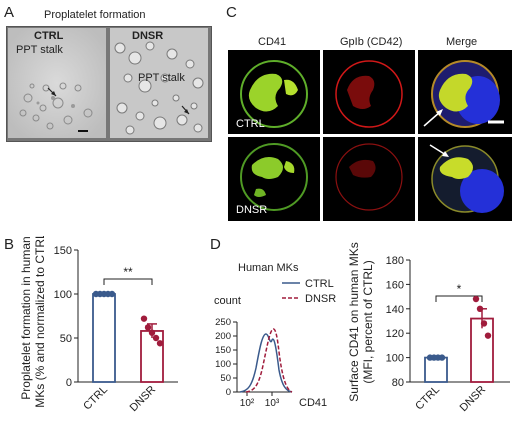 The width and height of the screenshot is (520, 434). Describe the element at coordinates (128, 336) in the screenshot. I see `panel-b-marks` at that location.